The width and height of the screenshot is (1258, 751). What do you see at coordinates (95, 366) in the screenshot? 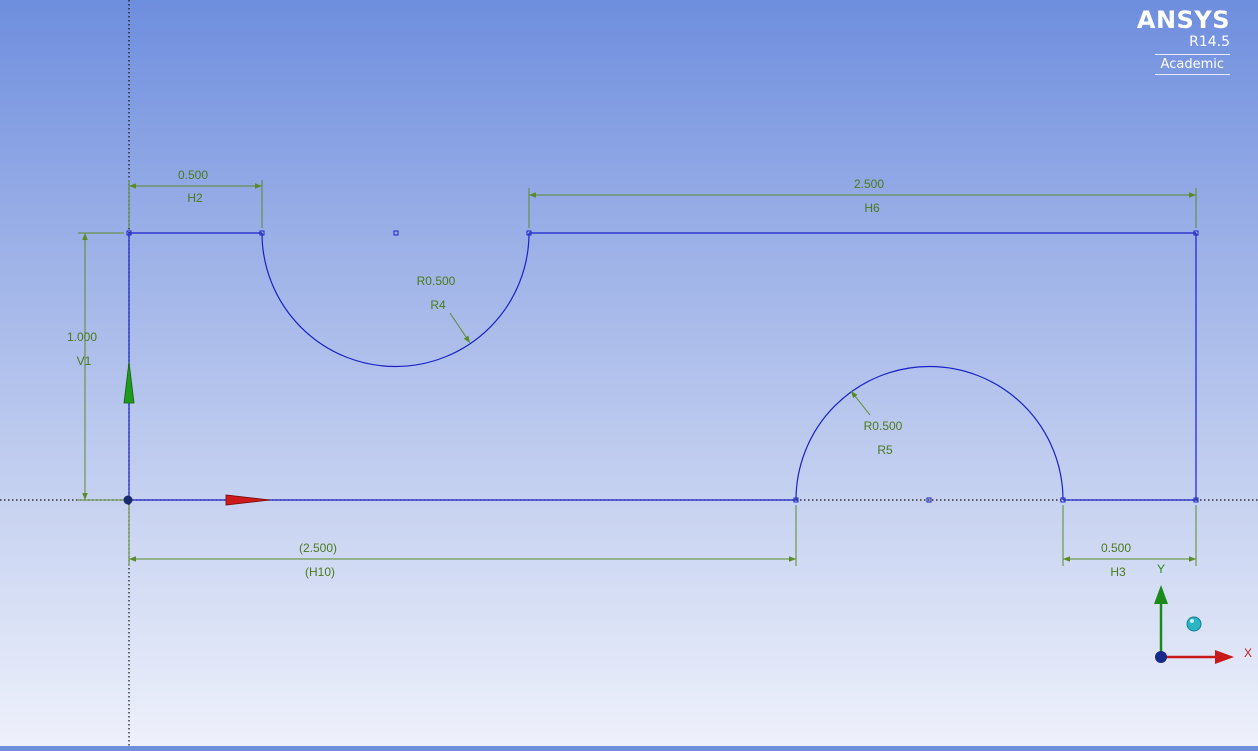
I see `dimension-v1: 1.000 V1` at bounding box center [95, 366].